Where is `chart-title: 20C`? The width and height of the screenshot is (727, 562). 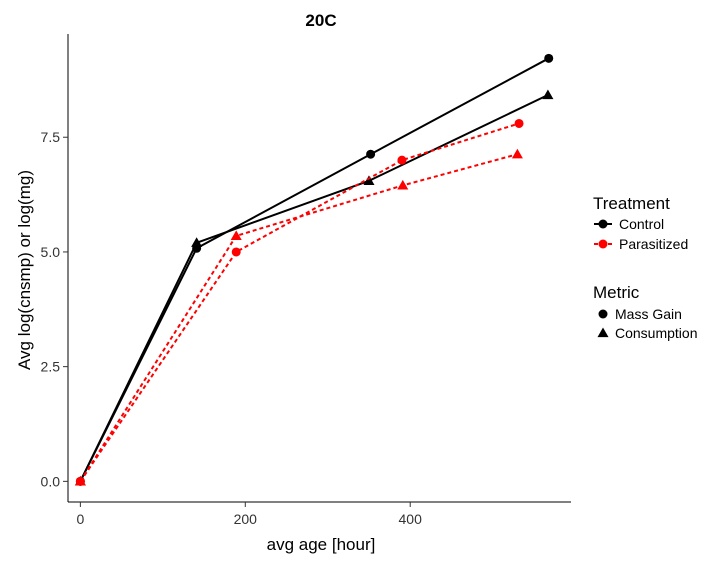
chart-title: 20C is located at coordinates (320, 20).